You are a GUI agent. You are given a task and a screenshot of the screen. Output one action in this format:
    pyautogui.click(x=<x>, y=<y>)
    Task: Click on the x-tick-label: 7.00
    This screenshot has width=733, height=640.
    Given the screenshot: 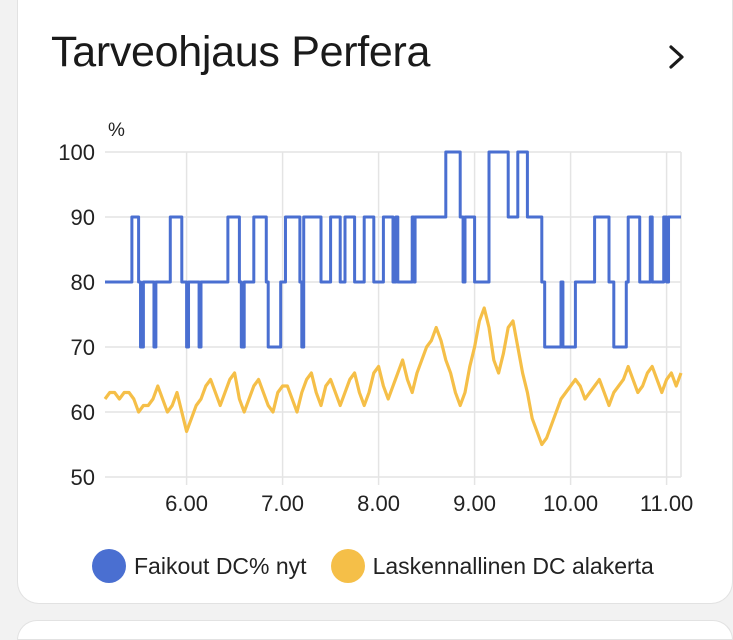 What is the action you would take?
    pyautogui.click(x=282, y=503)
    